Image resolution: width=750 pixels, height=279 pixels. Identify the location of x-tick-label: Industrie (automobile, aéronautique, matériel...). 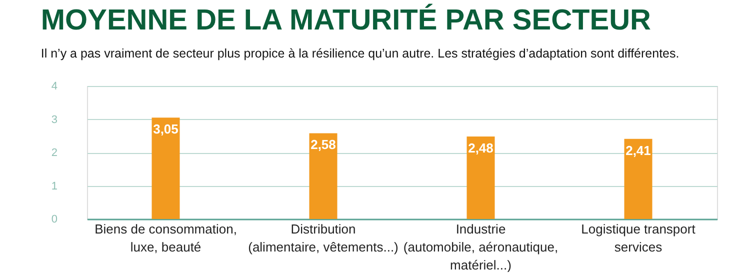
(480, 247).